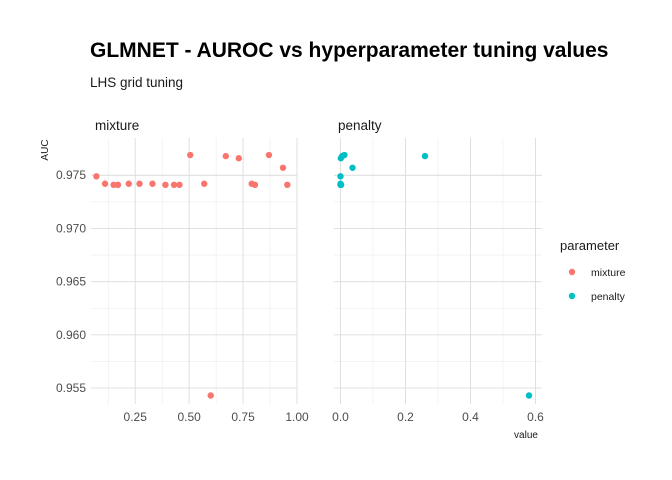 This screenshot has width=672, height=480. Describe the element at coordinates (243, 417) in the screenshot. I see `x-tick-label: 0.75` at that location.